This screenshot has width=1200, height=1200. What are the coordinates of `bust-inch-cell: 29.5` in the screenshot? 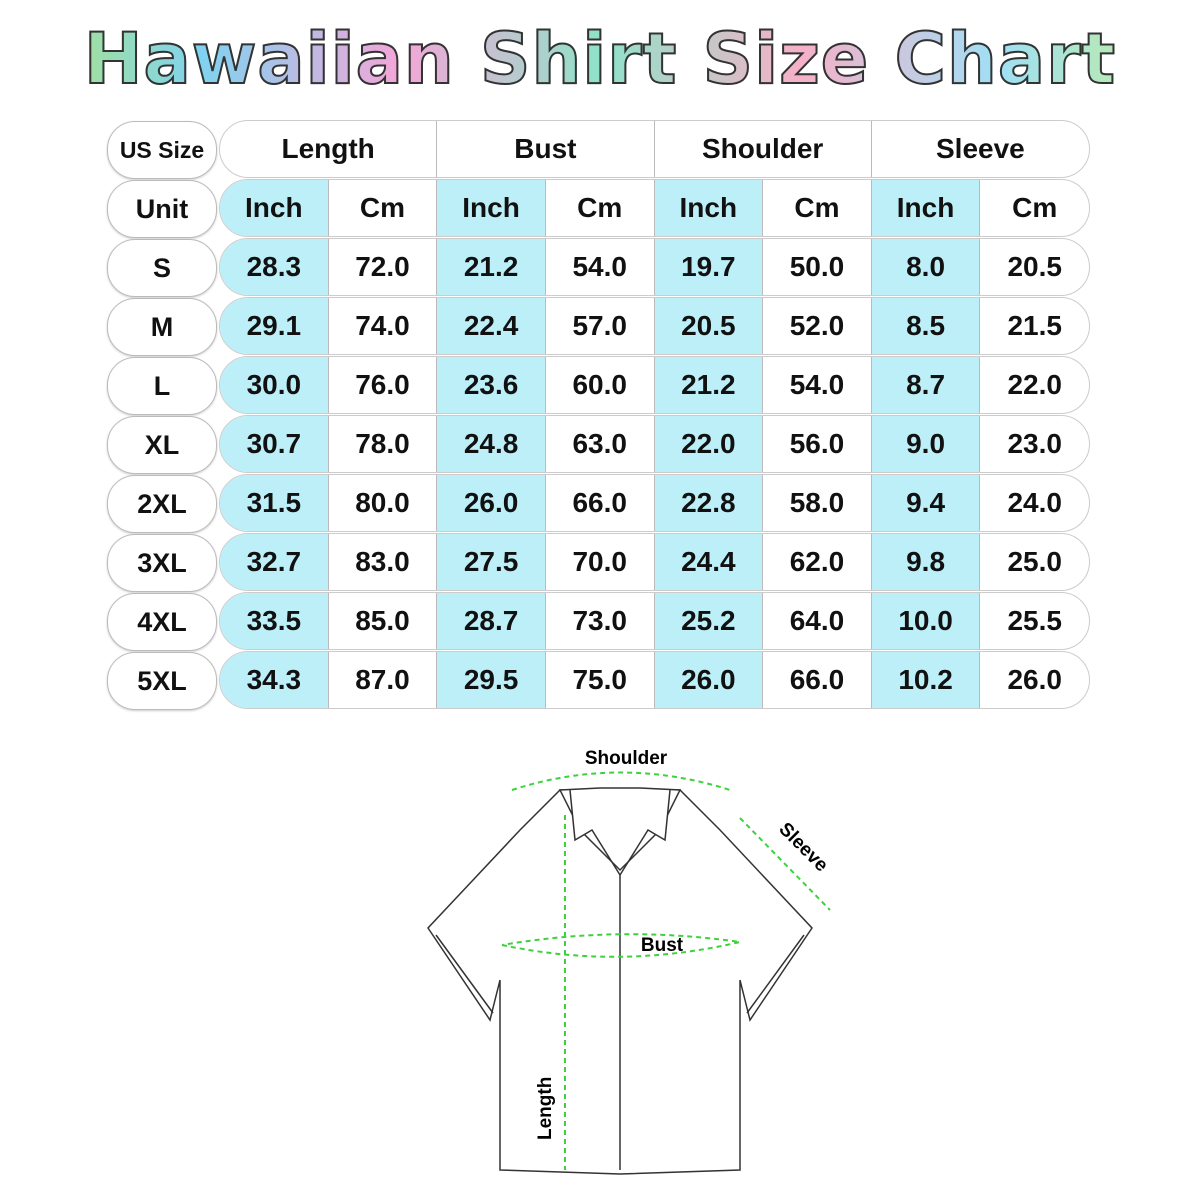 It's located at (491, 680).